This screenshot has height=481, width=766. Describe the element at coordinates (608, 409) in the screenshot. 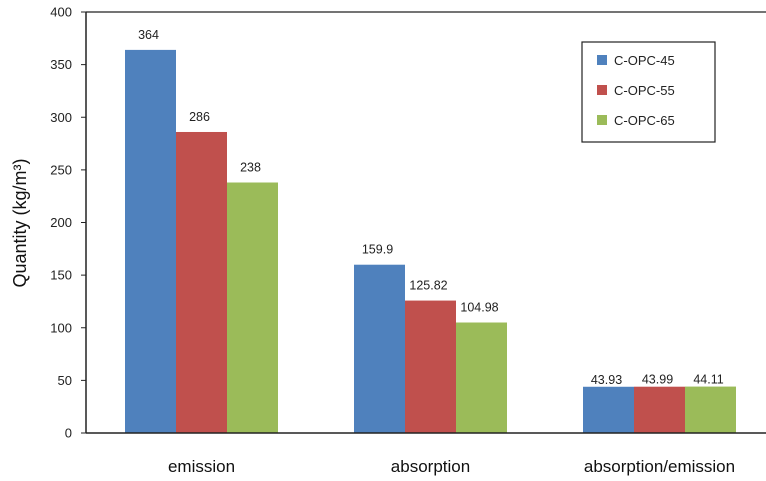

I see `bar-c-opc-45-absorption-emission` at that location.